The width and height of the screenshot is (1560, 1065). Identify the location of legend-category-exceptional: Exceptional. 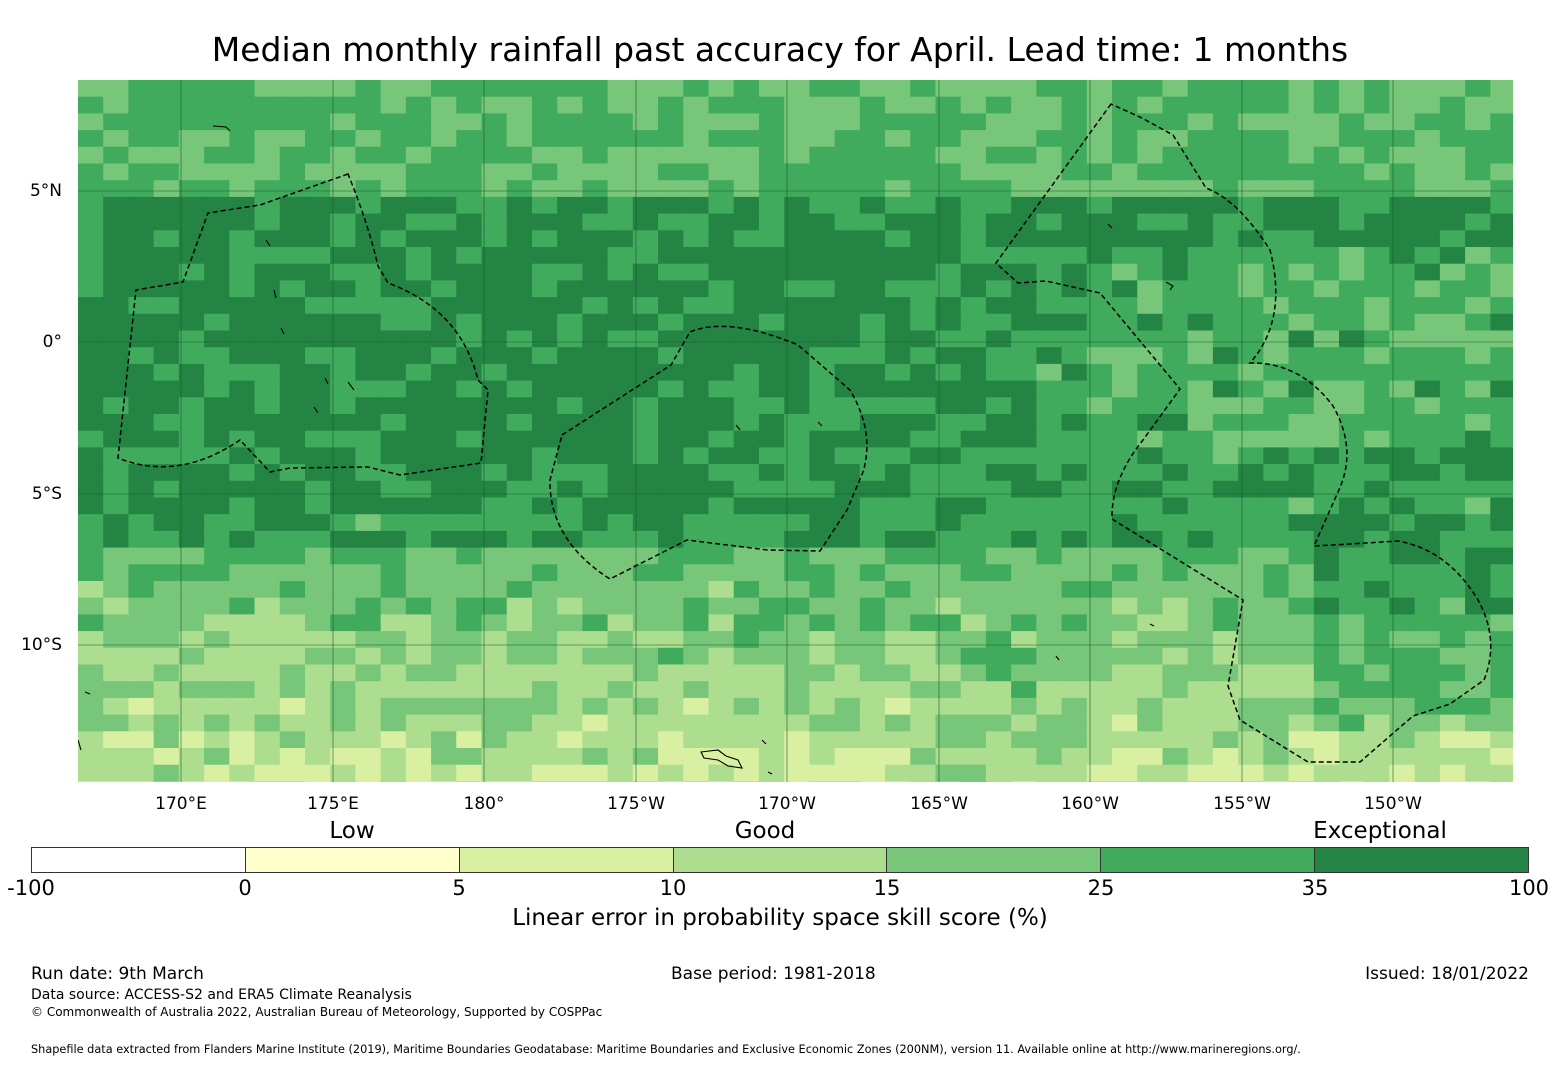
(1380, 831).